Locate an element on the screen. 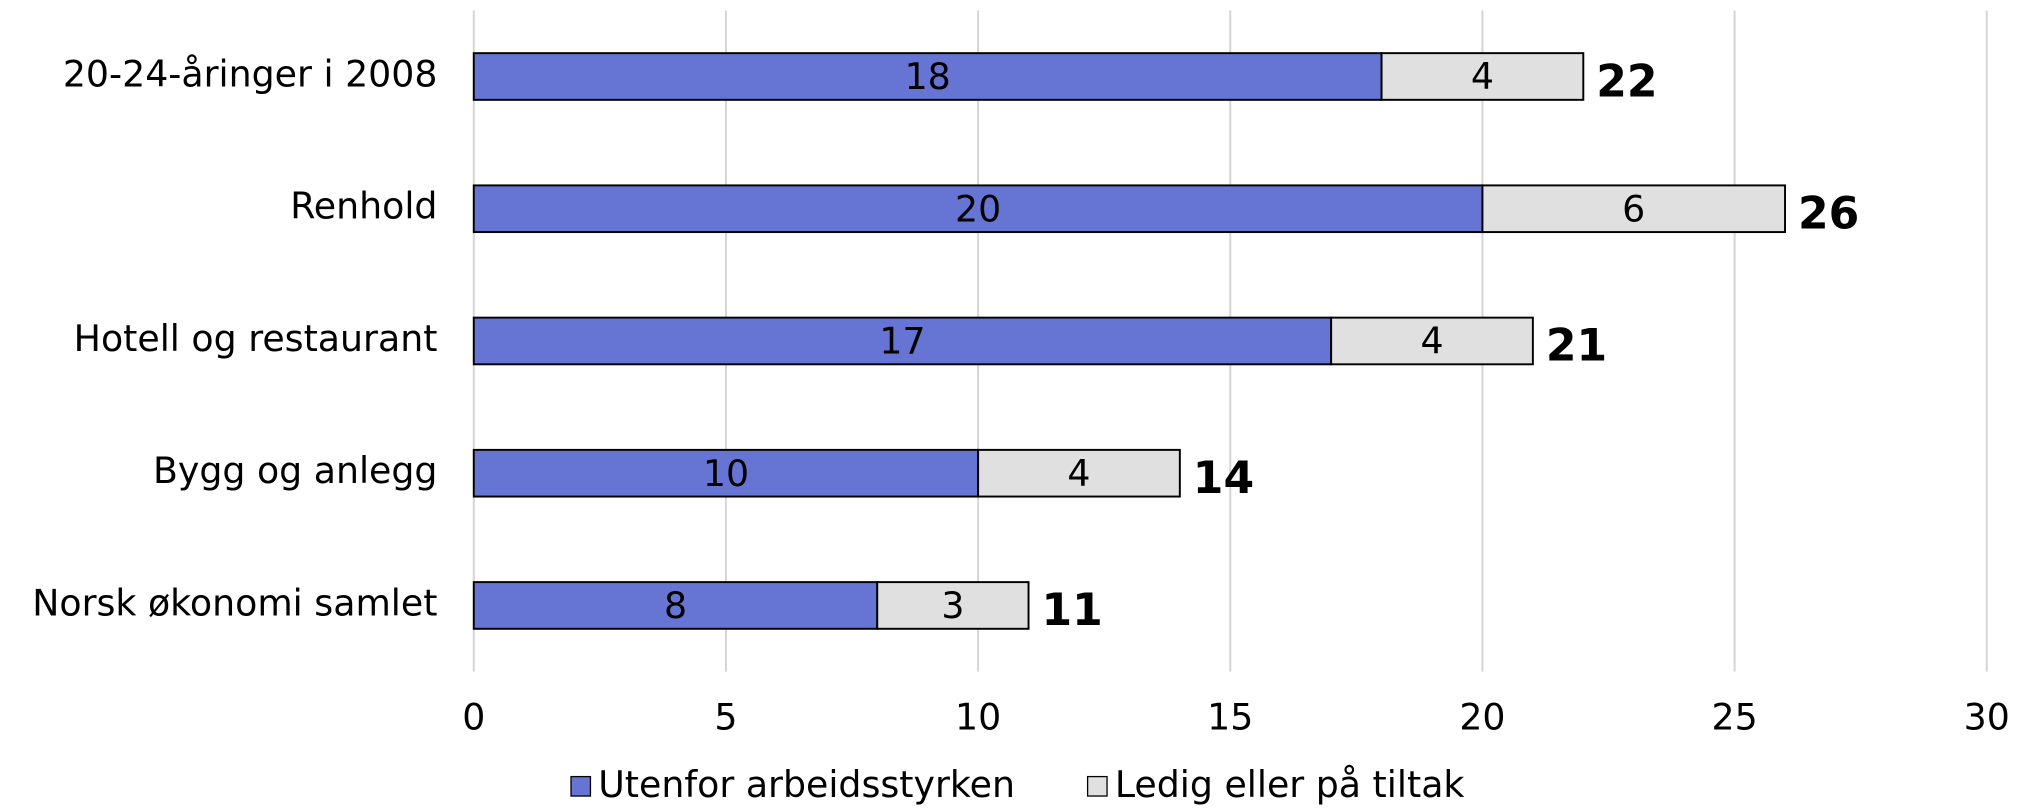 Image resolution: width=2034 pixels, height=809 pixels. y-tick-label: Hotell og restaurant is located at coordinates (256, 338).